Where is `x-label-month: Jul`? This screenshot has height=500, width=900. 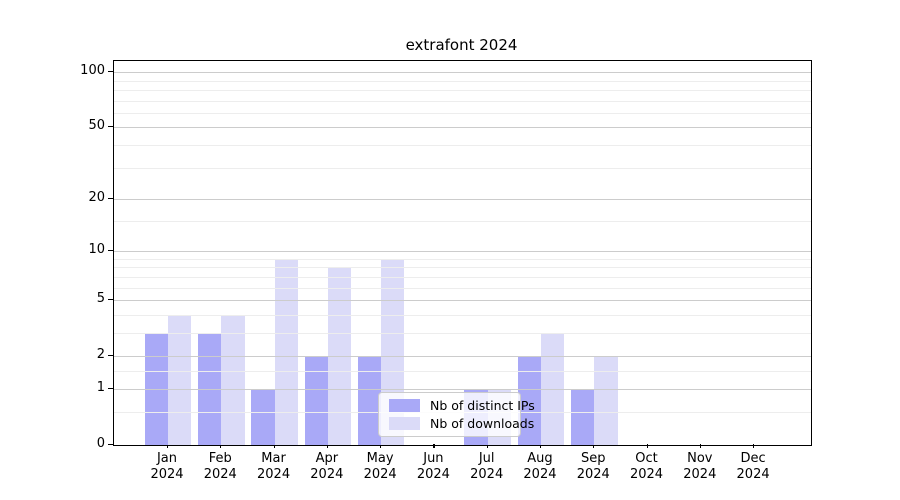
x-label-month: Jul is located at coordinates (486, 458).